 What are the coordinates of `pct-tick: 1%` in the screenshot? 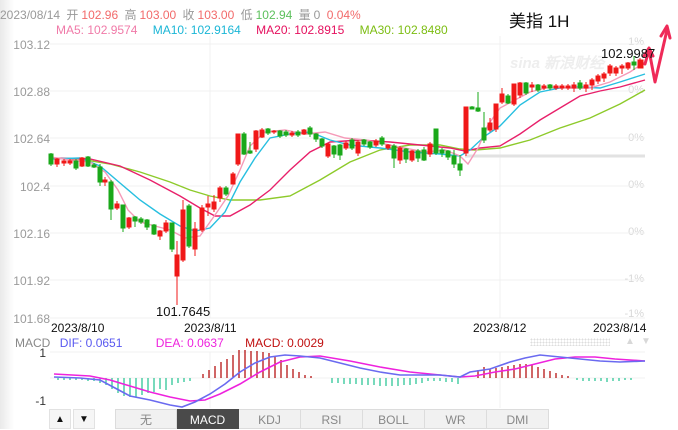 It's located at (636, 42).